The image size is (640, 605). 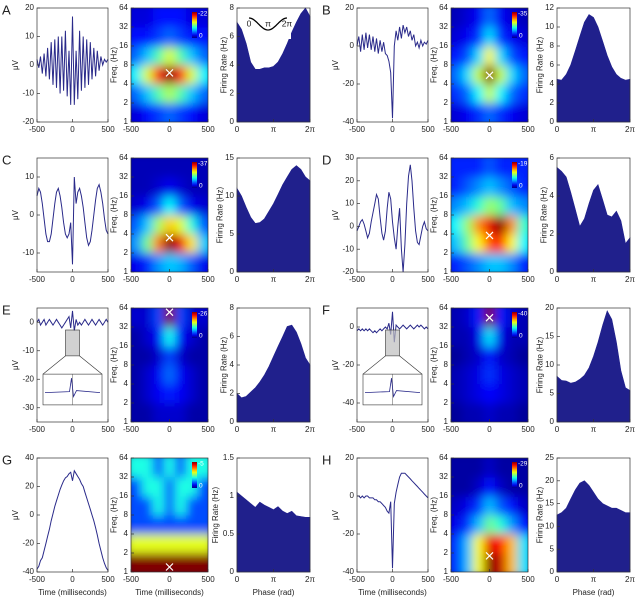 I want to click on phase-reference, so click(x=268, y=24).